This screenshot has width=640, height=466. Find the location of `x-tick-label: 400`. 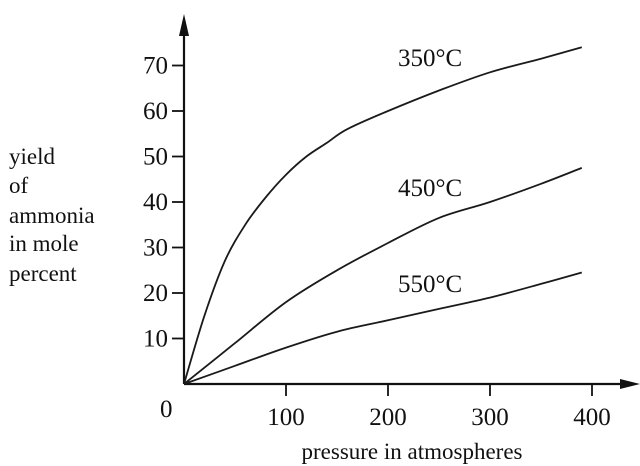

x-tick-label: 400 is located at coordinates (592, 417).